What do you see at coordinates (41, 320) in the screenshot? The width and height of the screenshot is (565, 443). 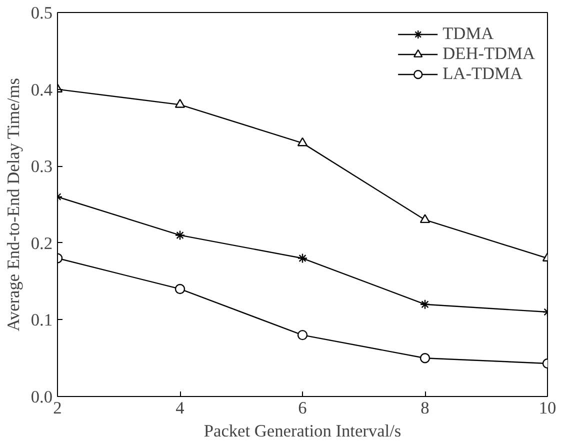 I see `y-tick-label: 0.1` at bounding box center [41, 320].